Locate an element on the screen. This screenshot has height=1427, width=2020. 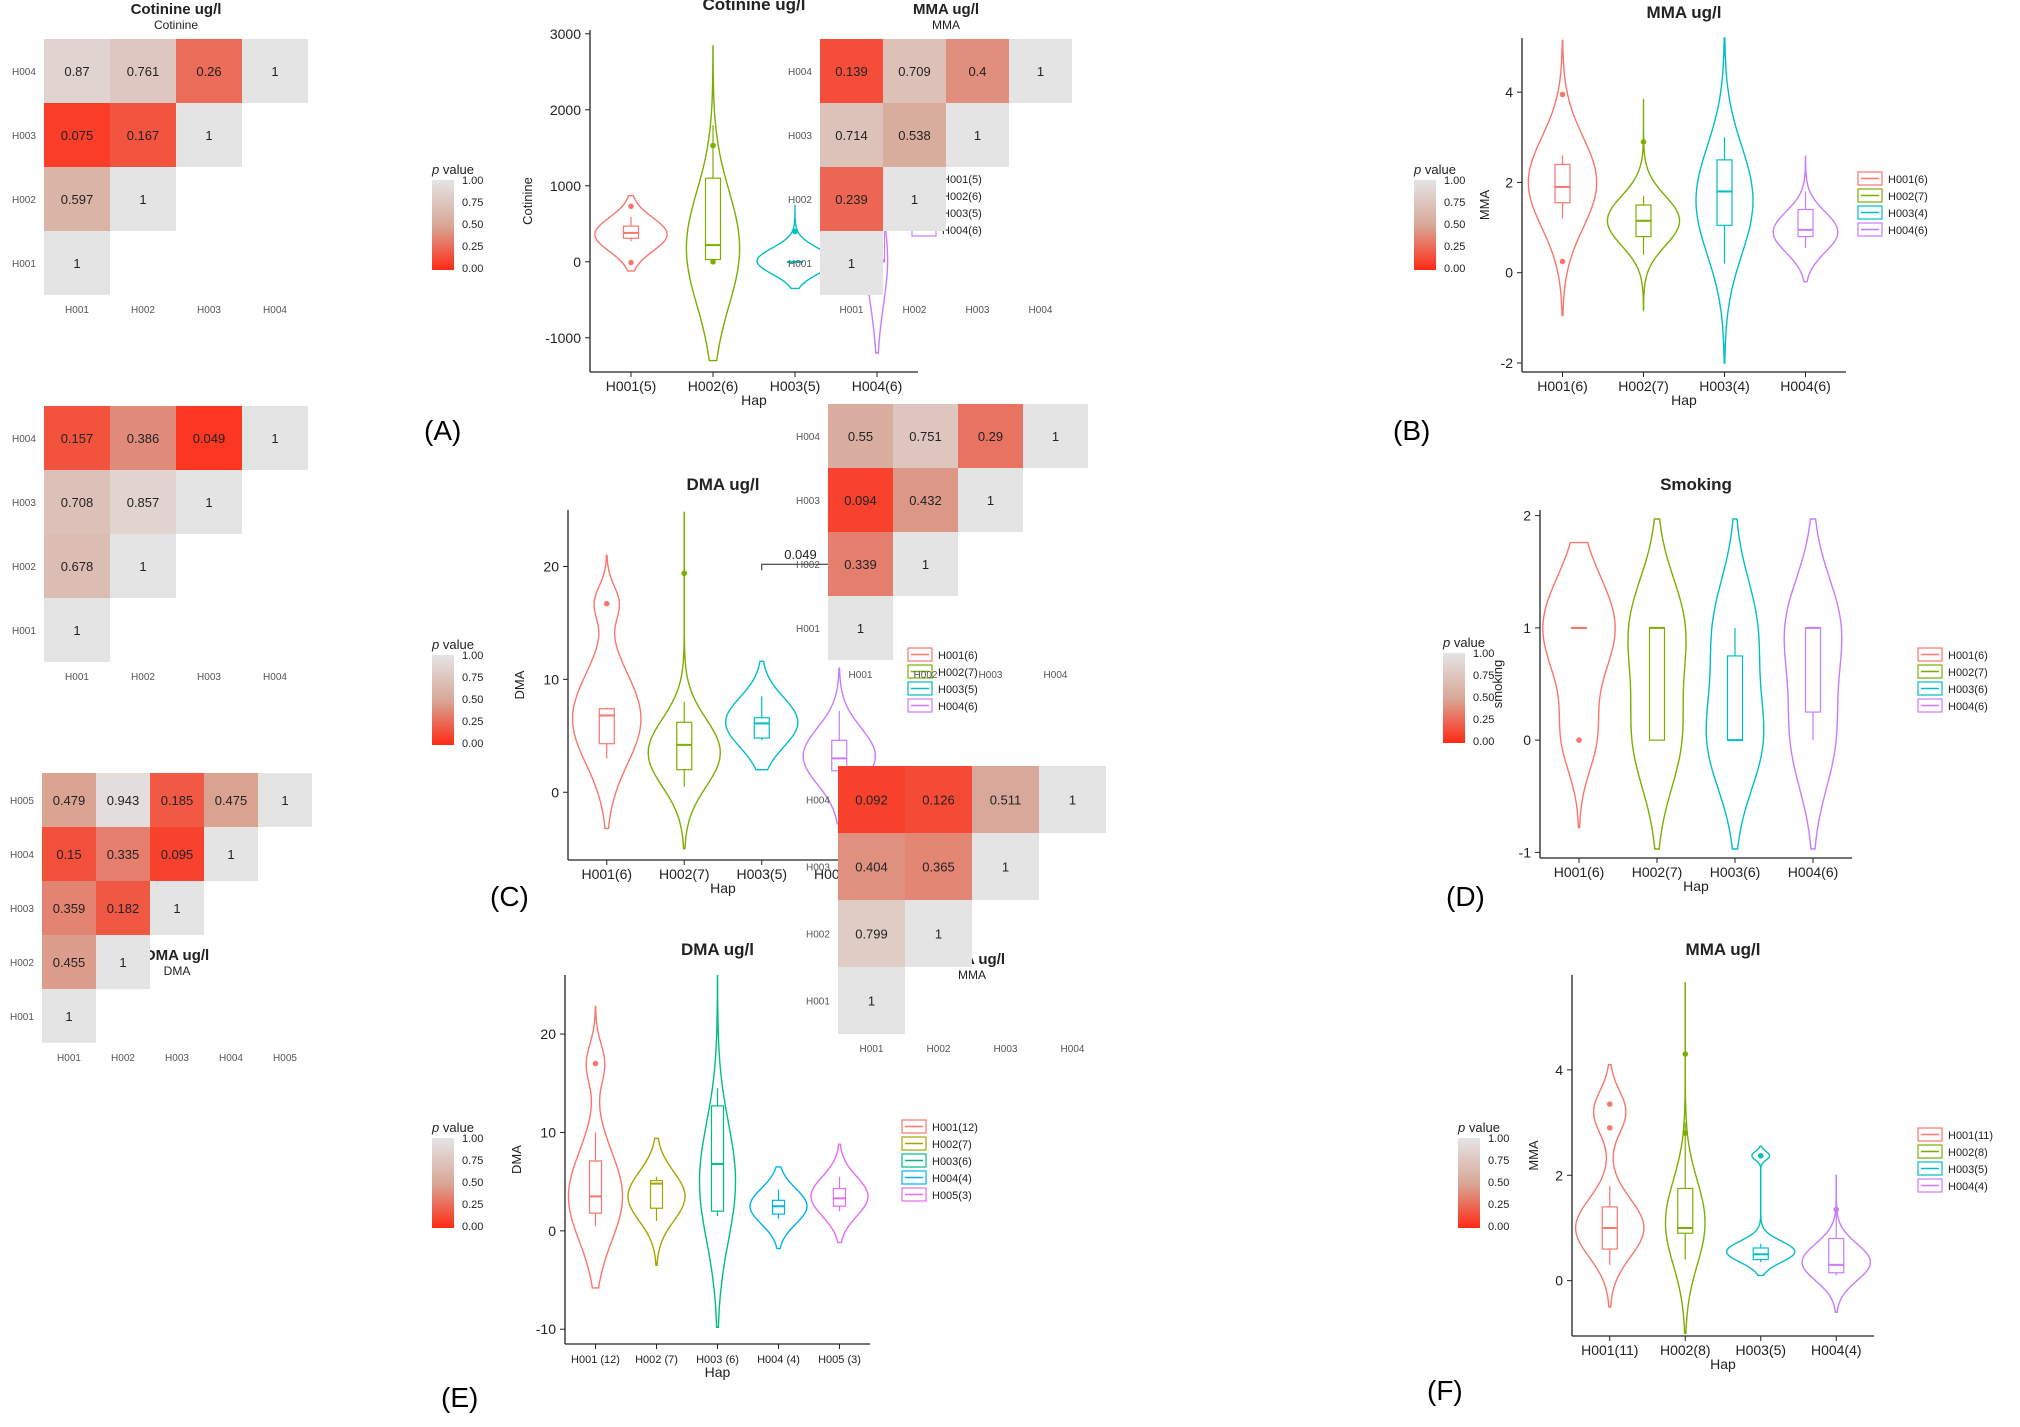
x-axis-label: Hap is located at coordinates (718, 1372).